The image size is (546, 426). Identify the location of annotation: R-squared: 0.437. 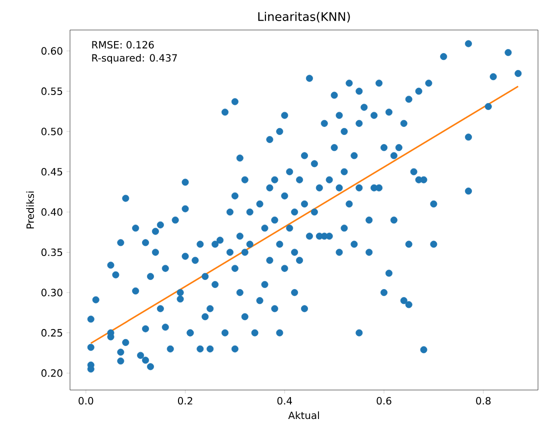
(134, 59).